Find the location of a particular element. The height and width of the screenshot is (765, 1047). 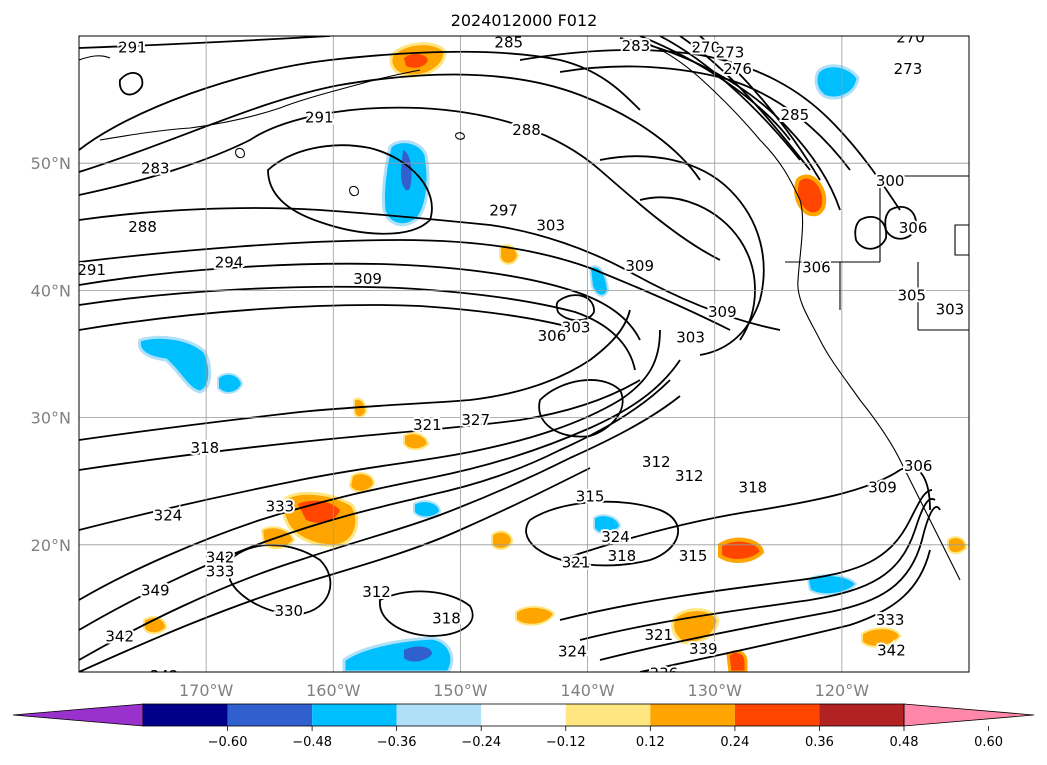

contour-label: 276 is located at coordinates (737, 69).